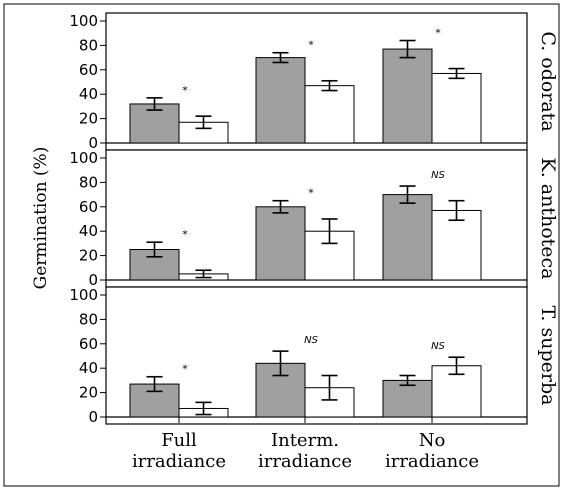 This screenshot has width=563, height=490. Describe the element at coordinates (305, 440) in the screenshot. I see `x-category-label: Interm.` at that location.